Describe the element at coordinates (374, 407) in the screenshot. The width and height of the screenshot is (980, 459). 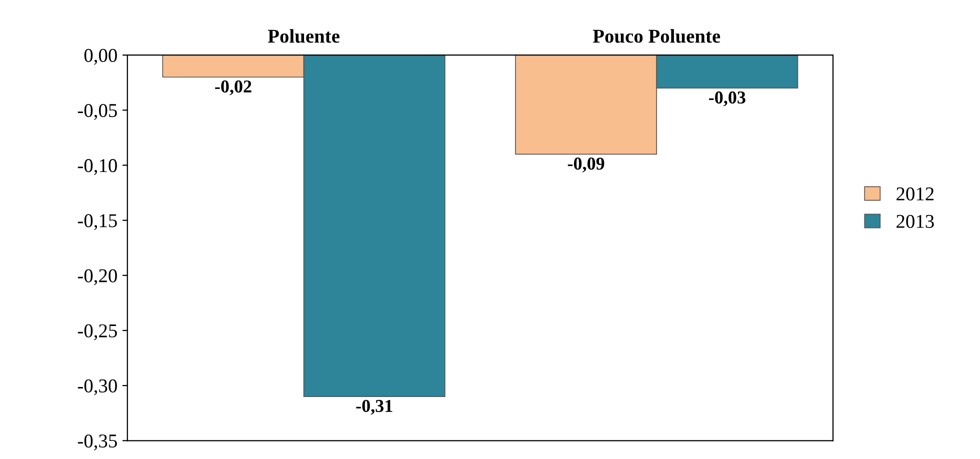
I see `data-label: -0,31` at that location.